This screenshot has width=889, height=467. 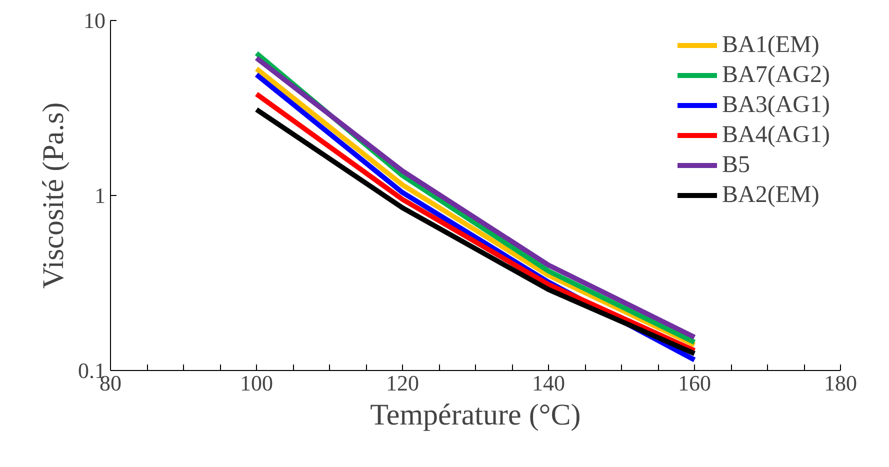 I want to click on legend-label: BA4(AG1), so click(x=776, y=135).